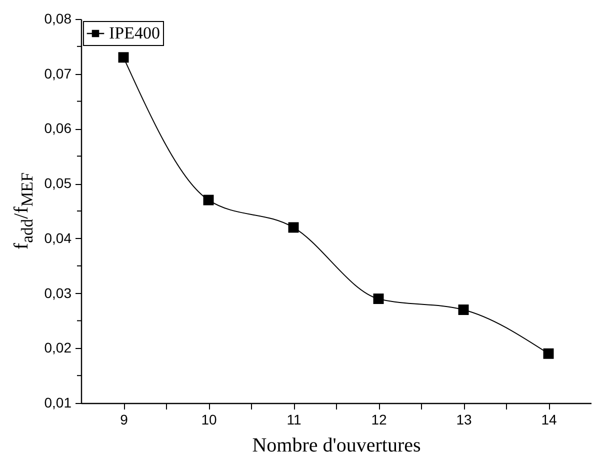  I want to click on y-tick-label: 0,06, so click(58, 128).